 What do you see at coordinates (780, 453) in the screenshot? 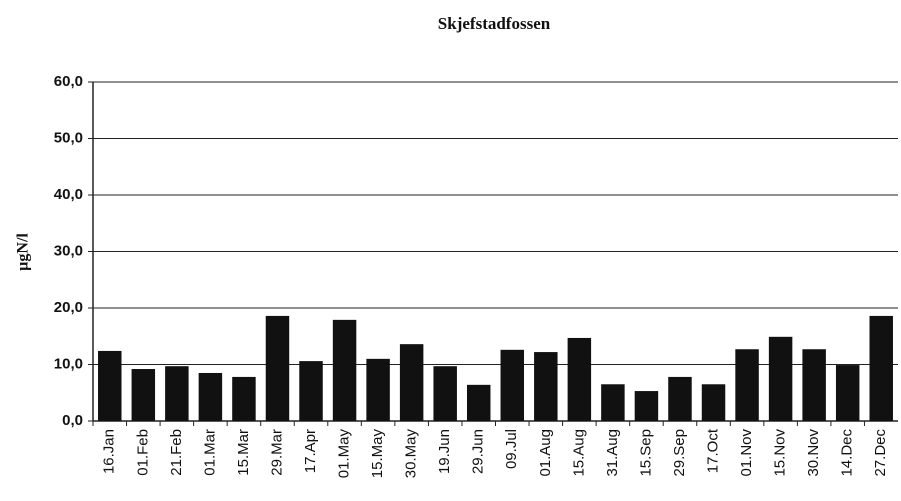
I see `x-tick-label: 15.Nov` at bounding box center [780, 453].